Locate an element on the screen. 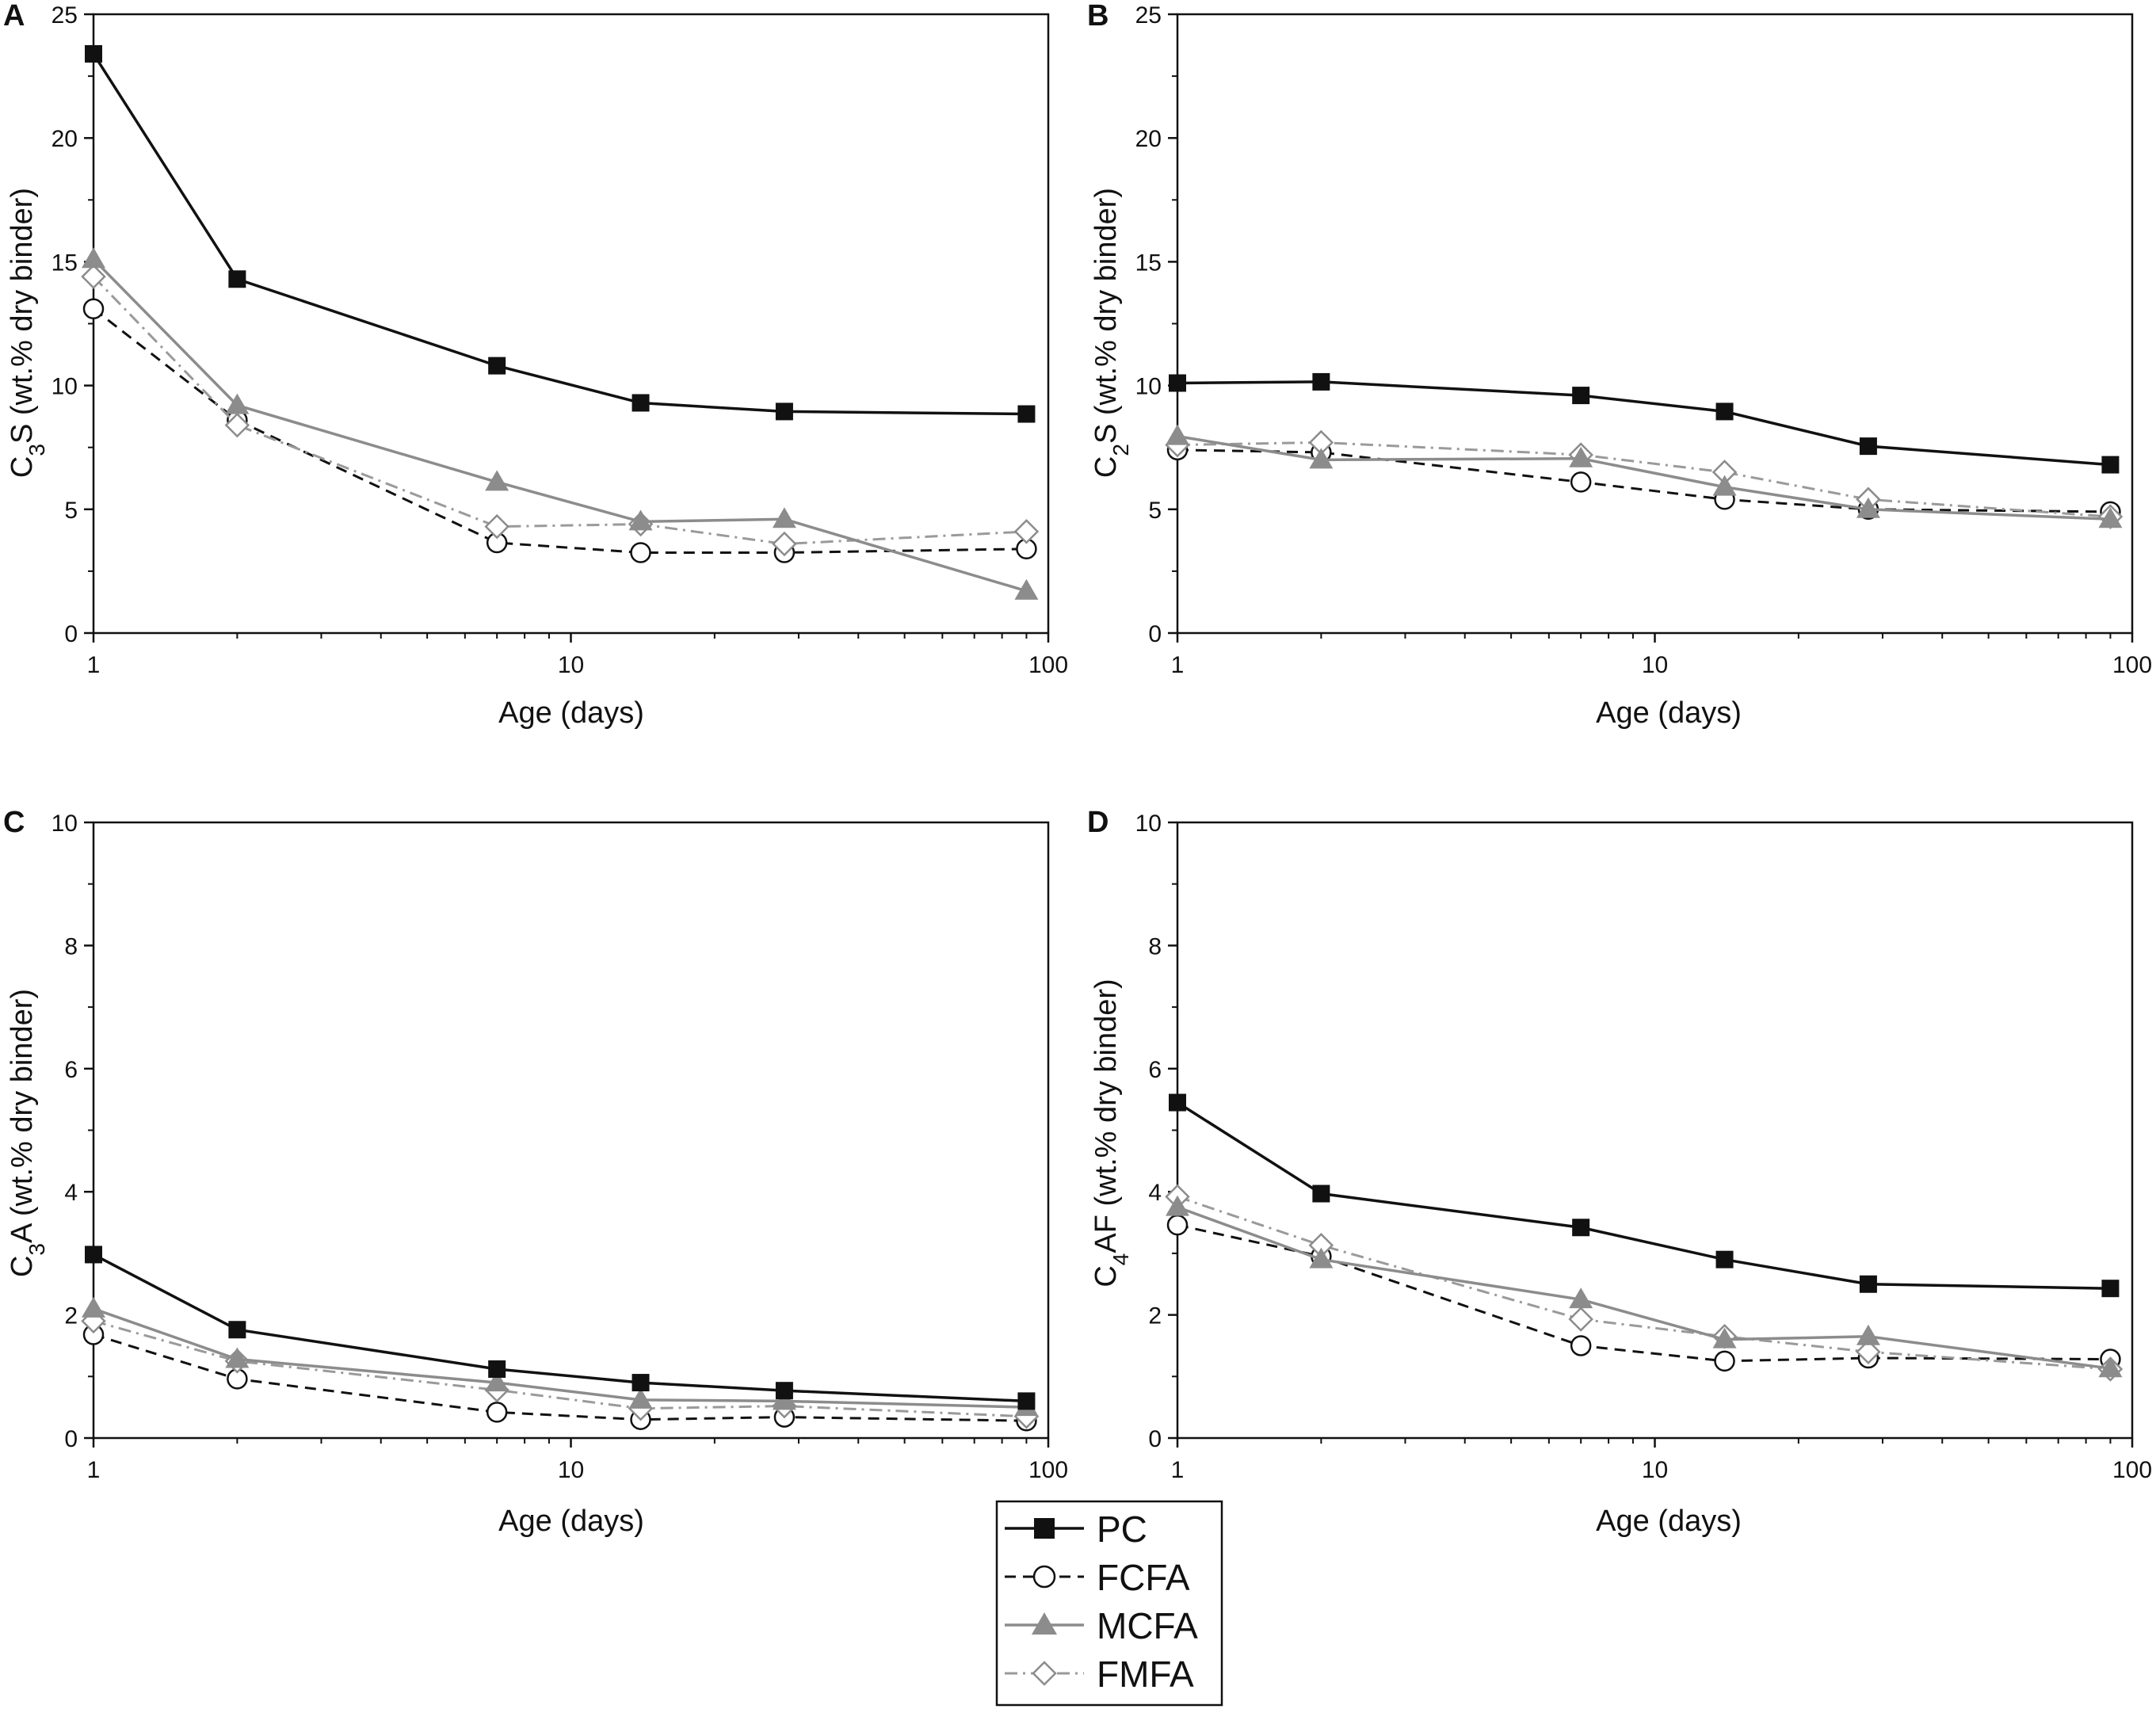 The height and width of the screenshot is (1709, 2156). y-tick-label: 25 is located at coordinates (1148, 15).